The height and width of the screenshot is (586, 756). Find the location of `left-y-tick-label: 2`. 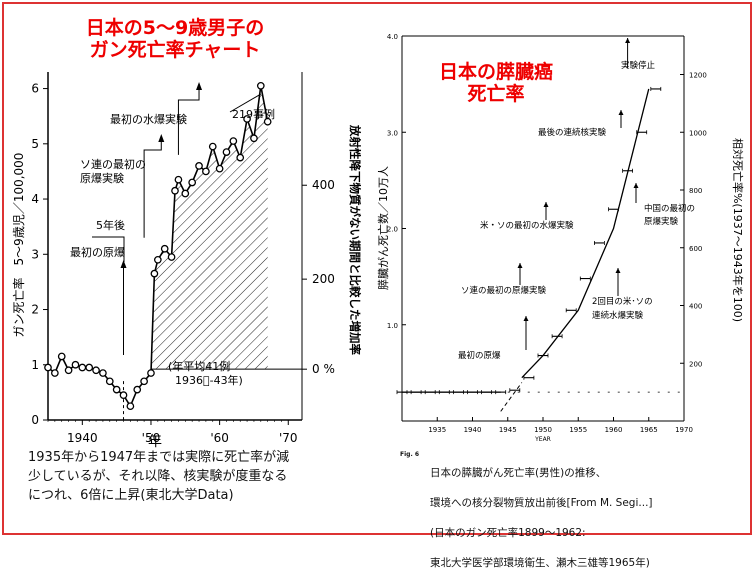

left-y-tick-label: 2 is located at coordinates (35, 310).